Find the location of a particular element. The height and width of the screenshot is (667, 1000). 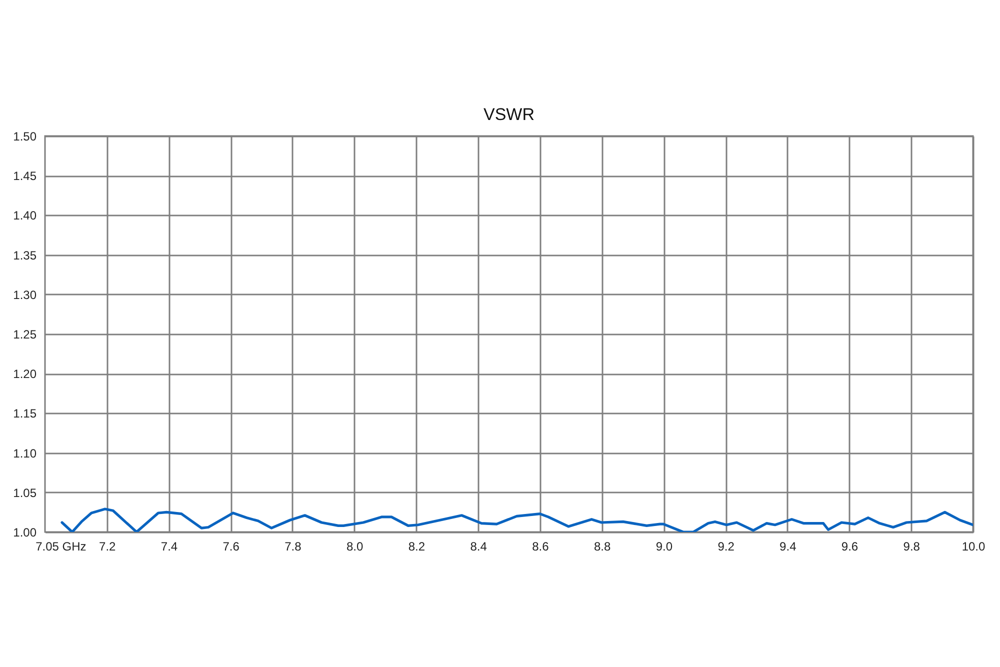

x-tick-label: 9.0 is located at coordinates (664, 547).